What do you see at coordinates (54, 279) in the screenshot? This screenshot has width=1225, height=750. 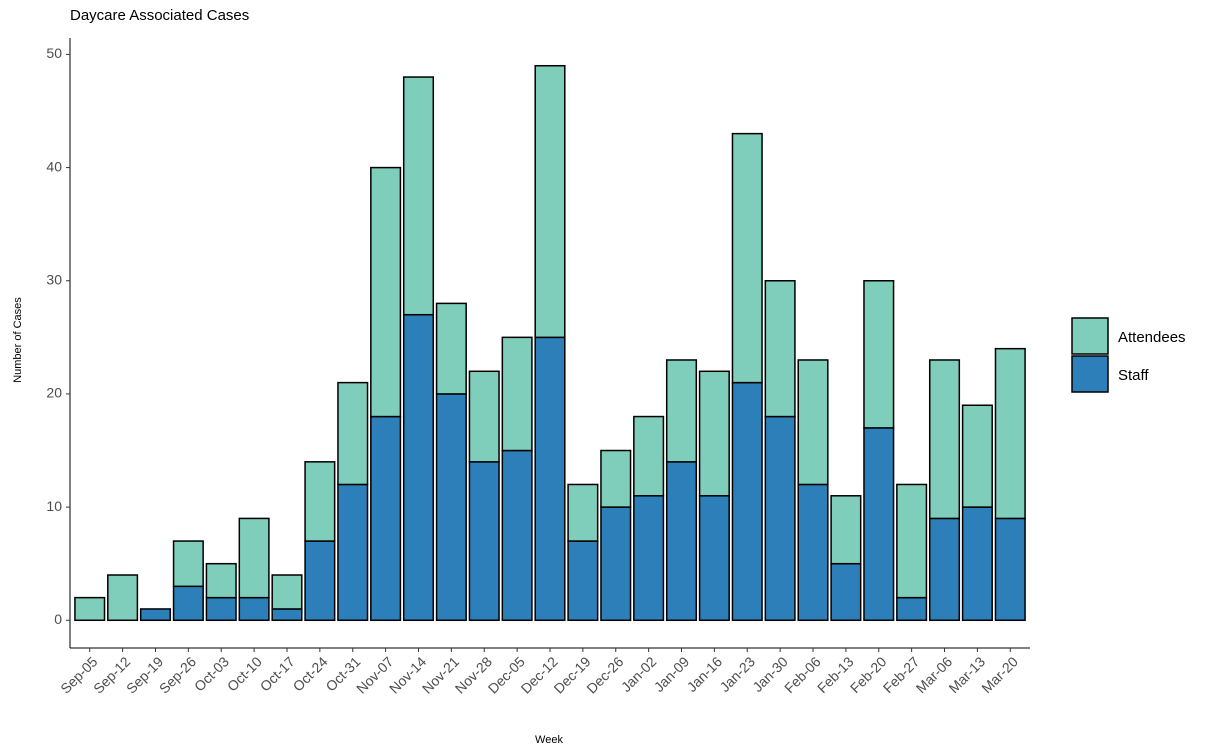 I see `y-tick-label: 30` at bounding box center [54, 279].